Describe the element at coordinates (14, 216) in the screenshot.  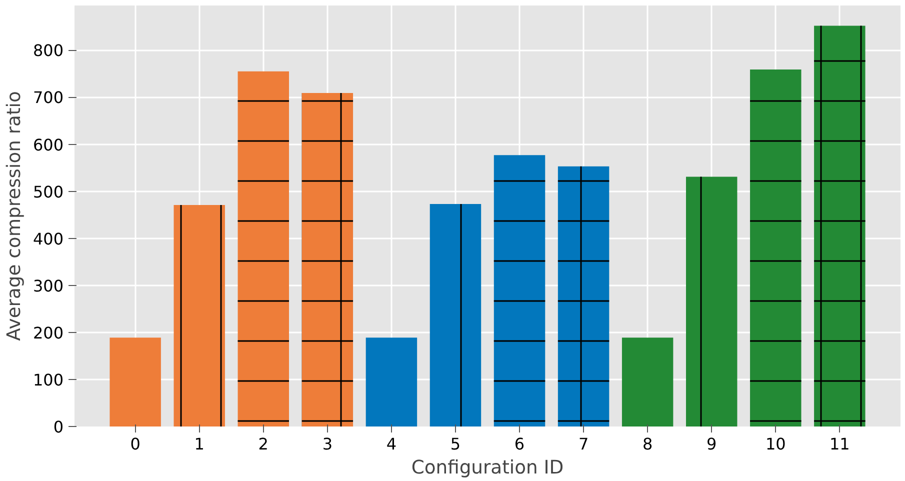
I see `y-axis-title: Average compression ratio` at that location.